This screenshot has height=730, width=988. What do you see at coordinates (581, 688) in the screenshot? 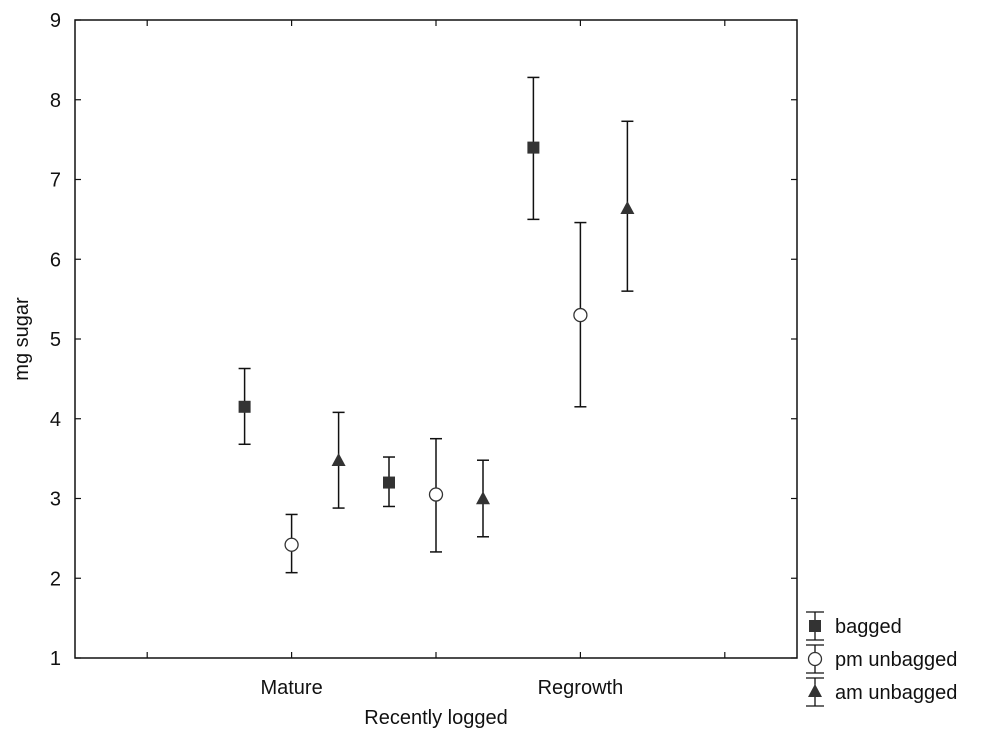
I see `x-tick-label: Regrowth` at bounding box center [581, 688].